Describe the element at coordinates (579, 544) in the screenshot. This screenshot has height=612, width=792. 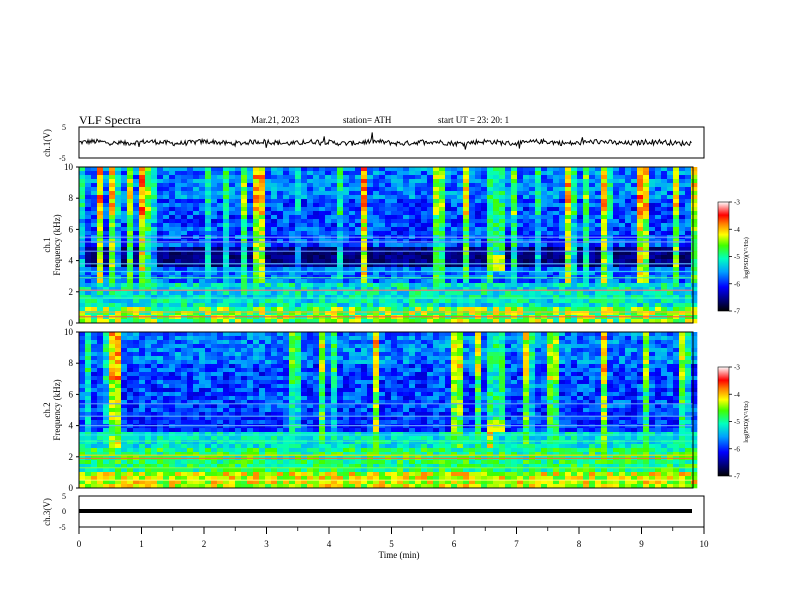
I see `time-tick-label-8: 8` at that location.